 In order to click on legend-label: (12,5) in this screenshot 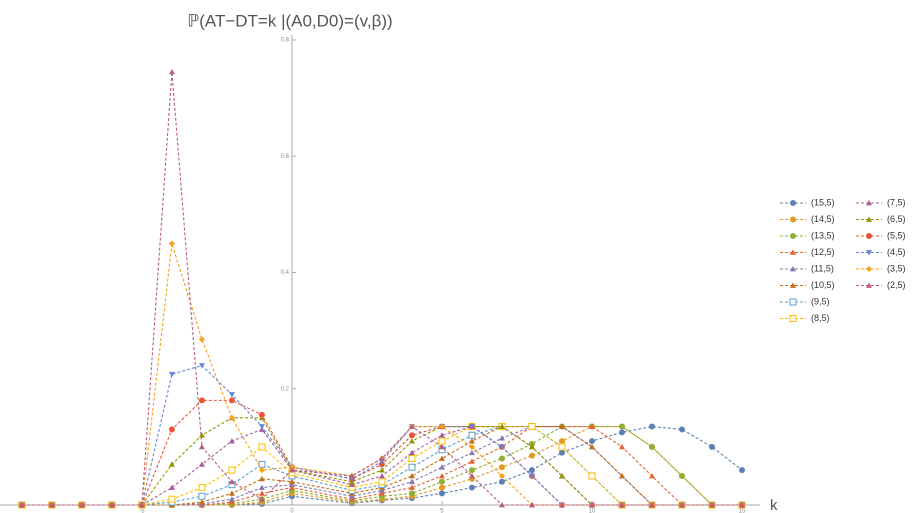, I will do `click(823, 252)`.